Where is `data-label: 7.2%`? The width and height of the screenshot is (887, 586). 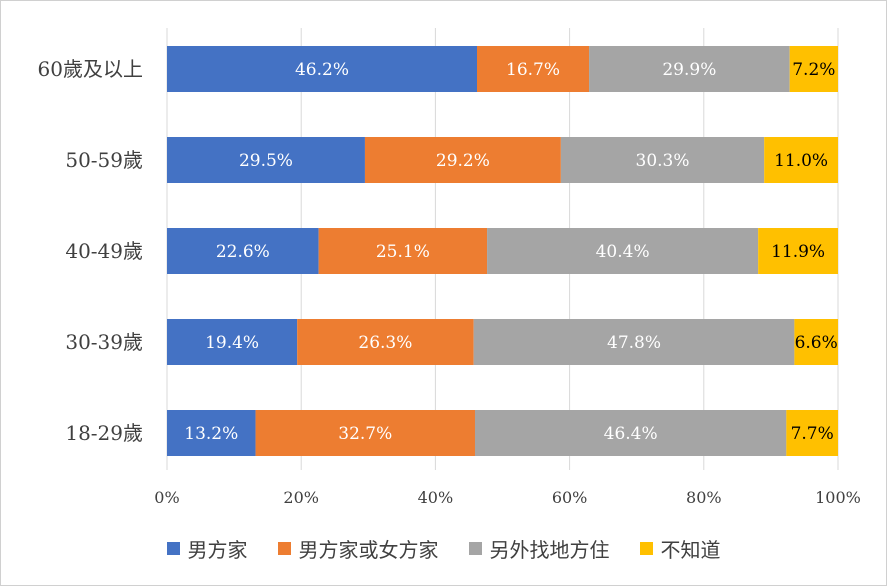 data-label: 7.2% is located at coordinates (813, 70).